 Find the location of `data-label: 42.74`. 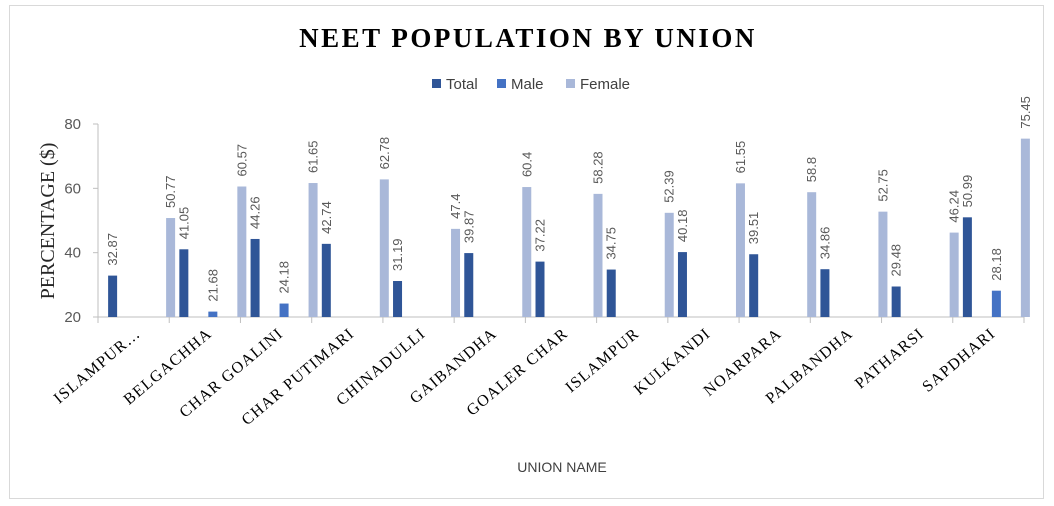

data-label: 42.74 is located at coordinates (326, 217).